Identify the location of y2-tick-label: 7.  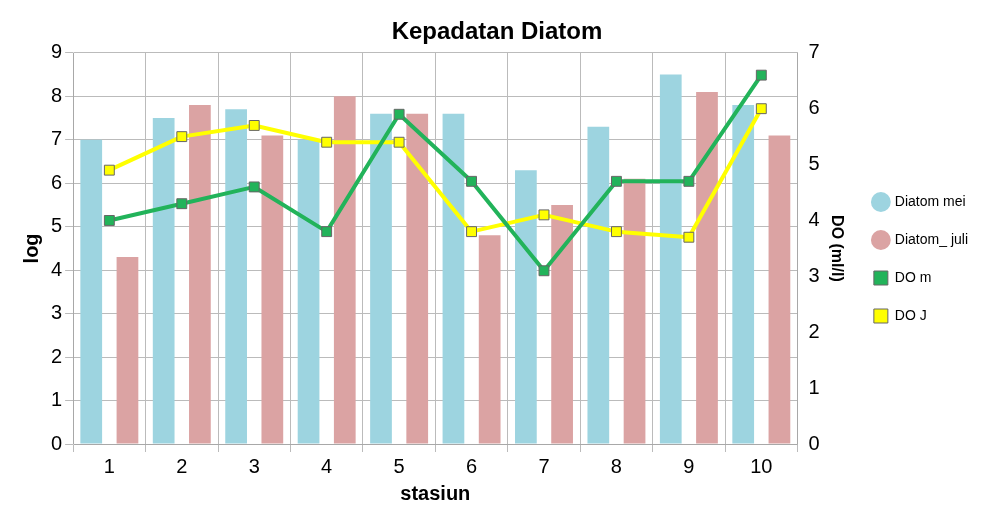
(814, 51).